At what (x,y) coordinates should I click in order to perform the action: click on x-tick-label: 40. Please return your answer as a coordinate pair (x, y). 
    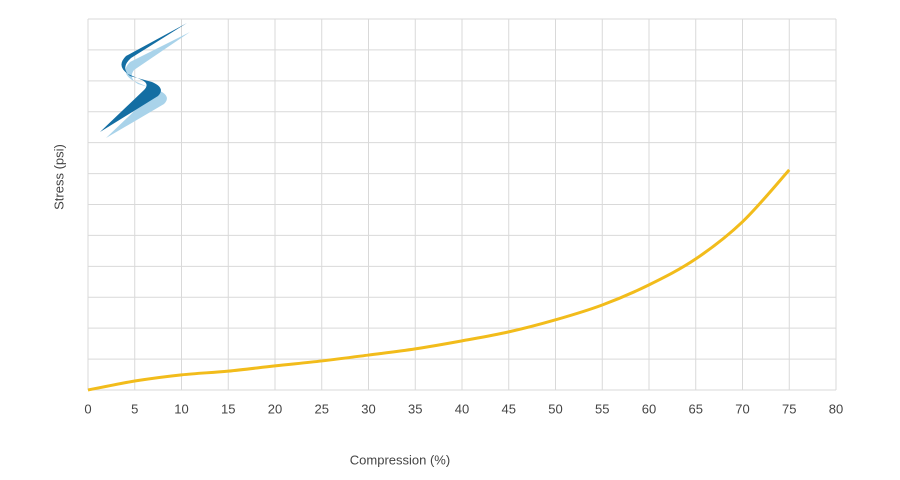
    Looking at the image, I should click on (462, 408).